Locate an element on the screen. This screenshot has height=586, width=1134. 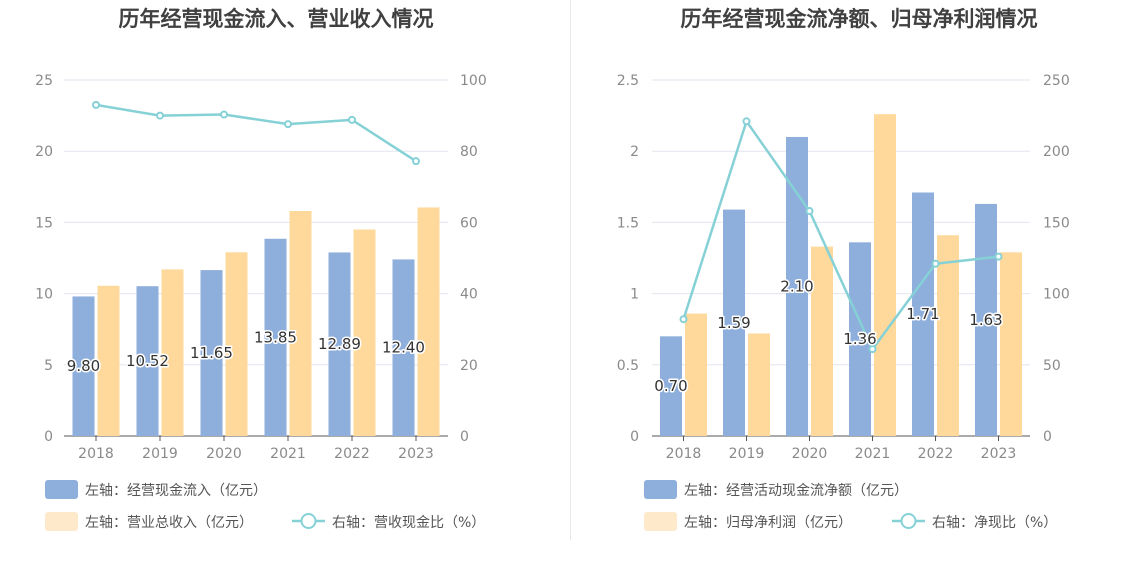
panel-divider is located at coordinates (570, 270).